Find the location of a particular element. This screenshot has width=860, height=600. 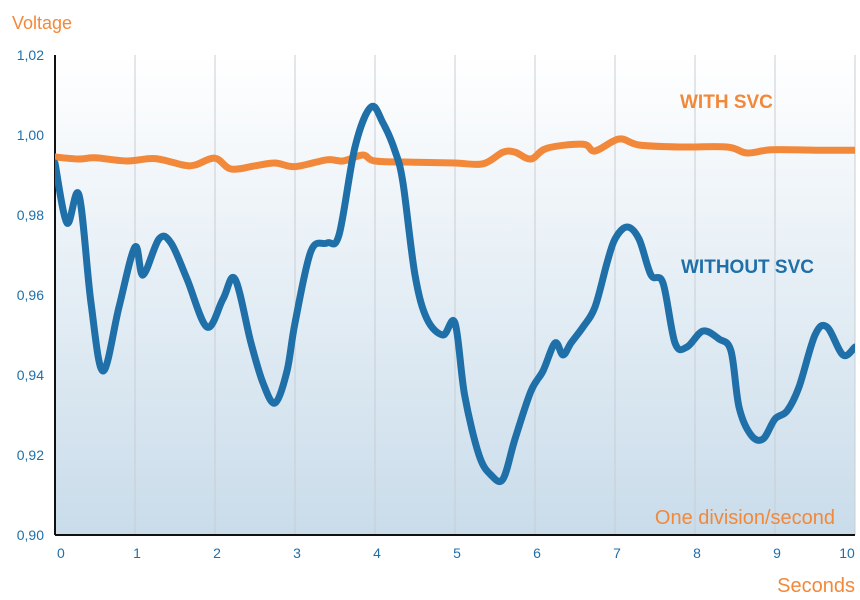

x-tick-label: 6 is located at coordinates (537, 553).